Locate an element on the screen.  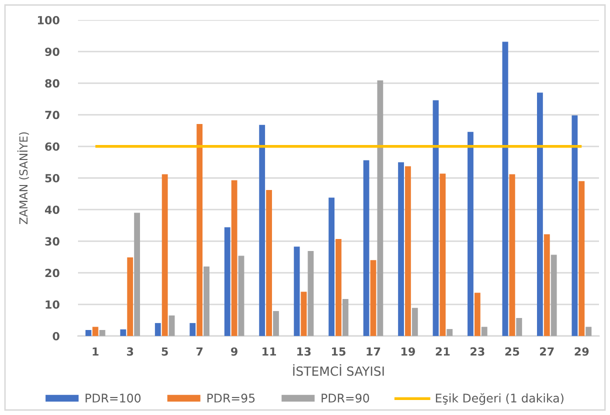
x-tick-label: 19 is located at coordinates (408, 351).